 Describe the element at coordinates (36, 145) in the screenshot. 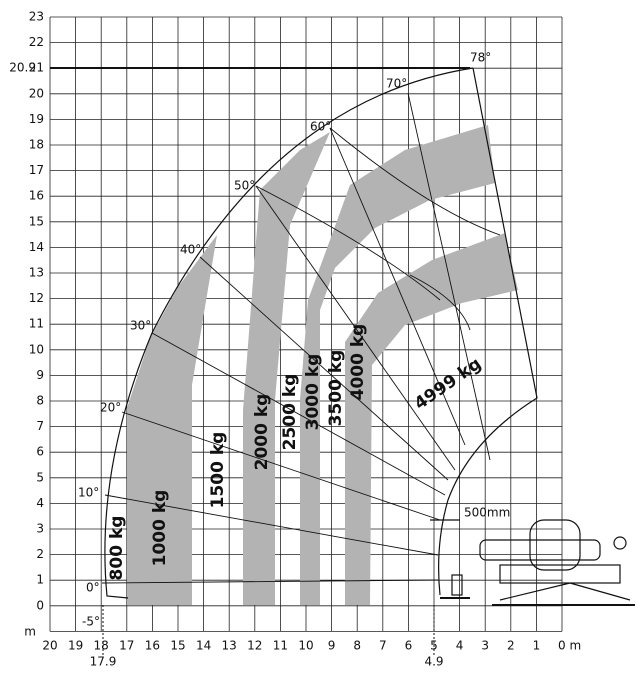

I see `y-tick-label: 18` at that location.